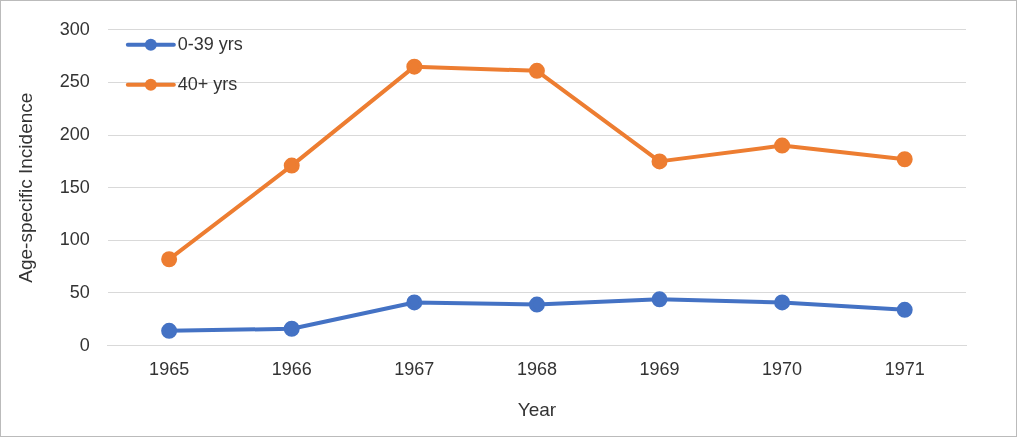  Describe the element at coordinates (79, 291) in the screenshot. I see `y-tick-label: 50` at that location.